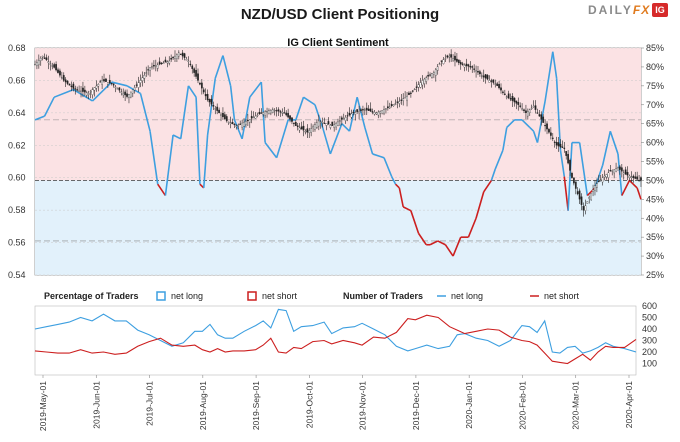 This screenshot has height=442, width=680. I want to click on right-tick-label: 60%, so click(655, 143).